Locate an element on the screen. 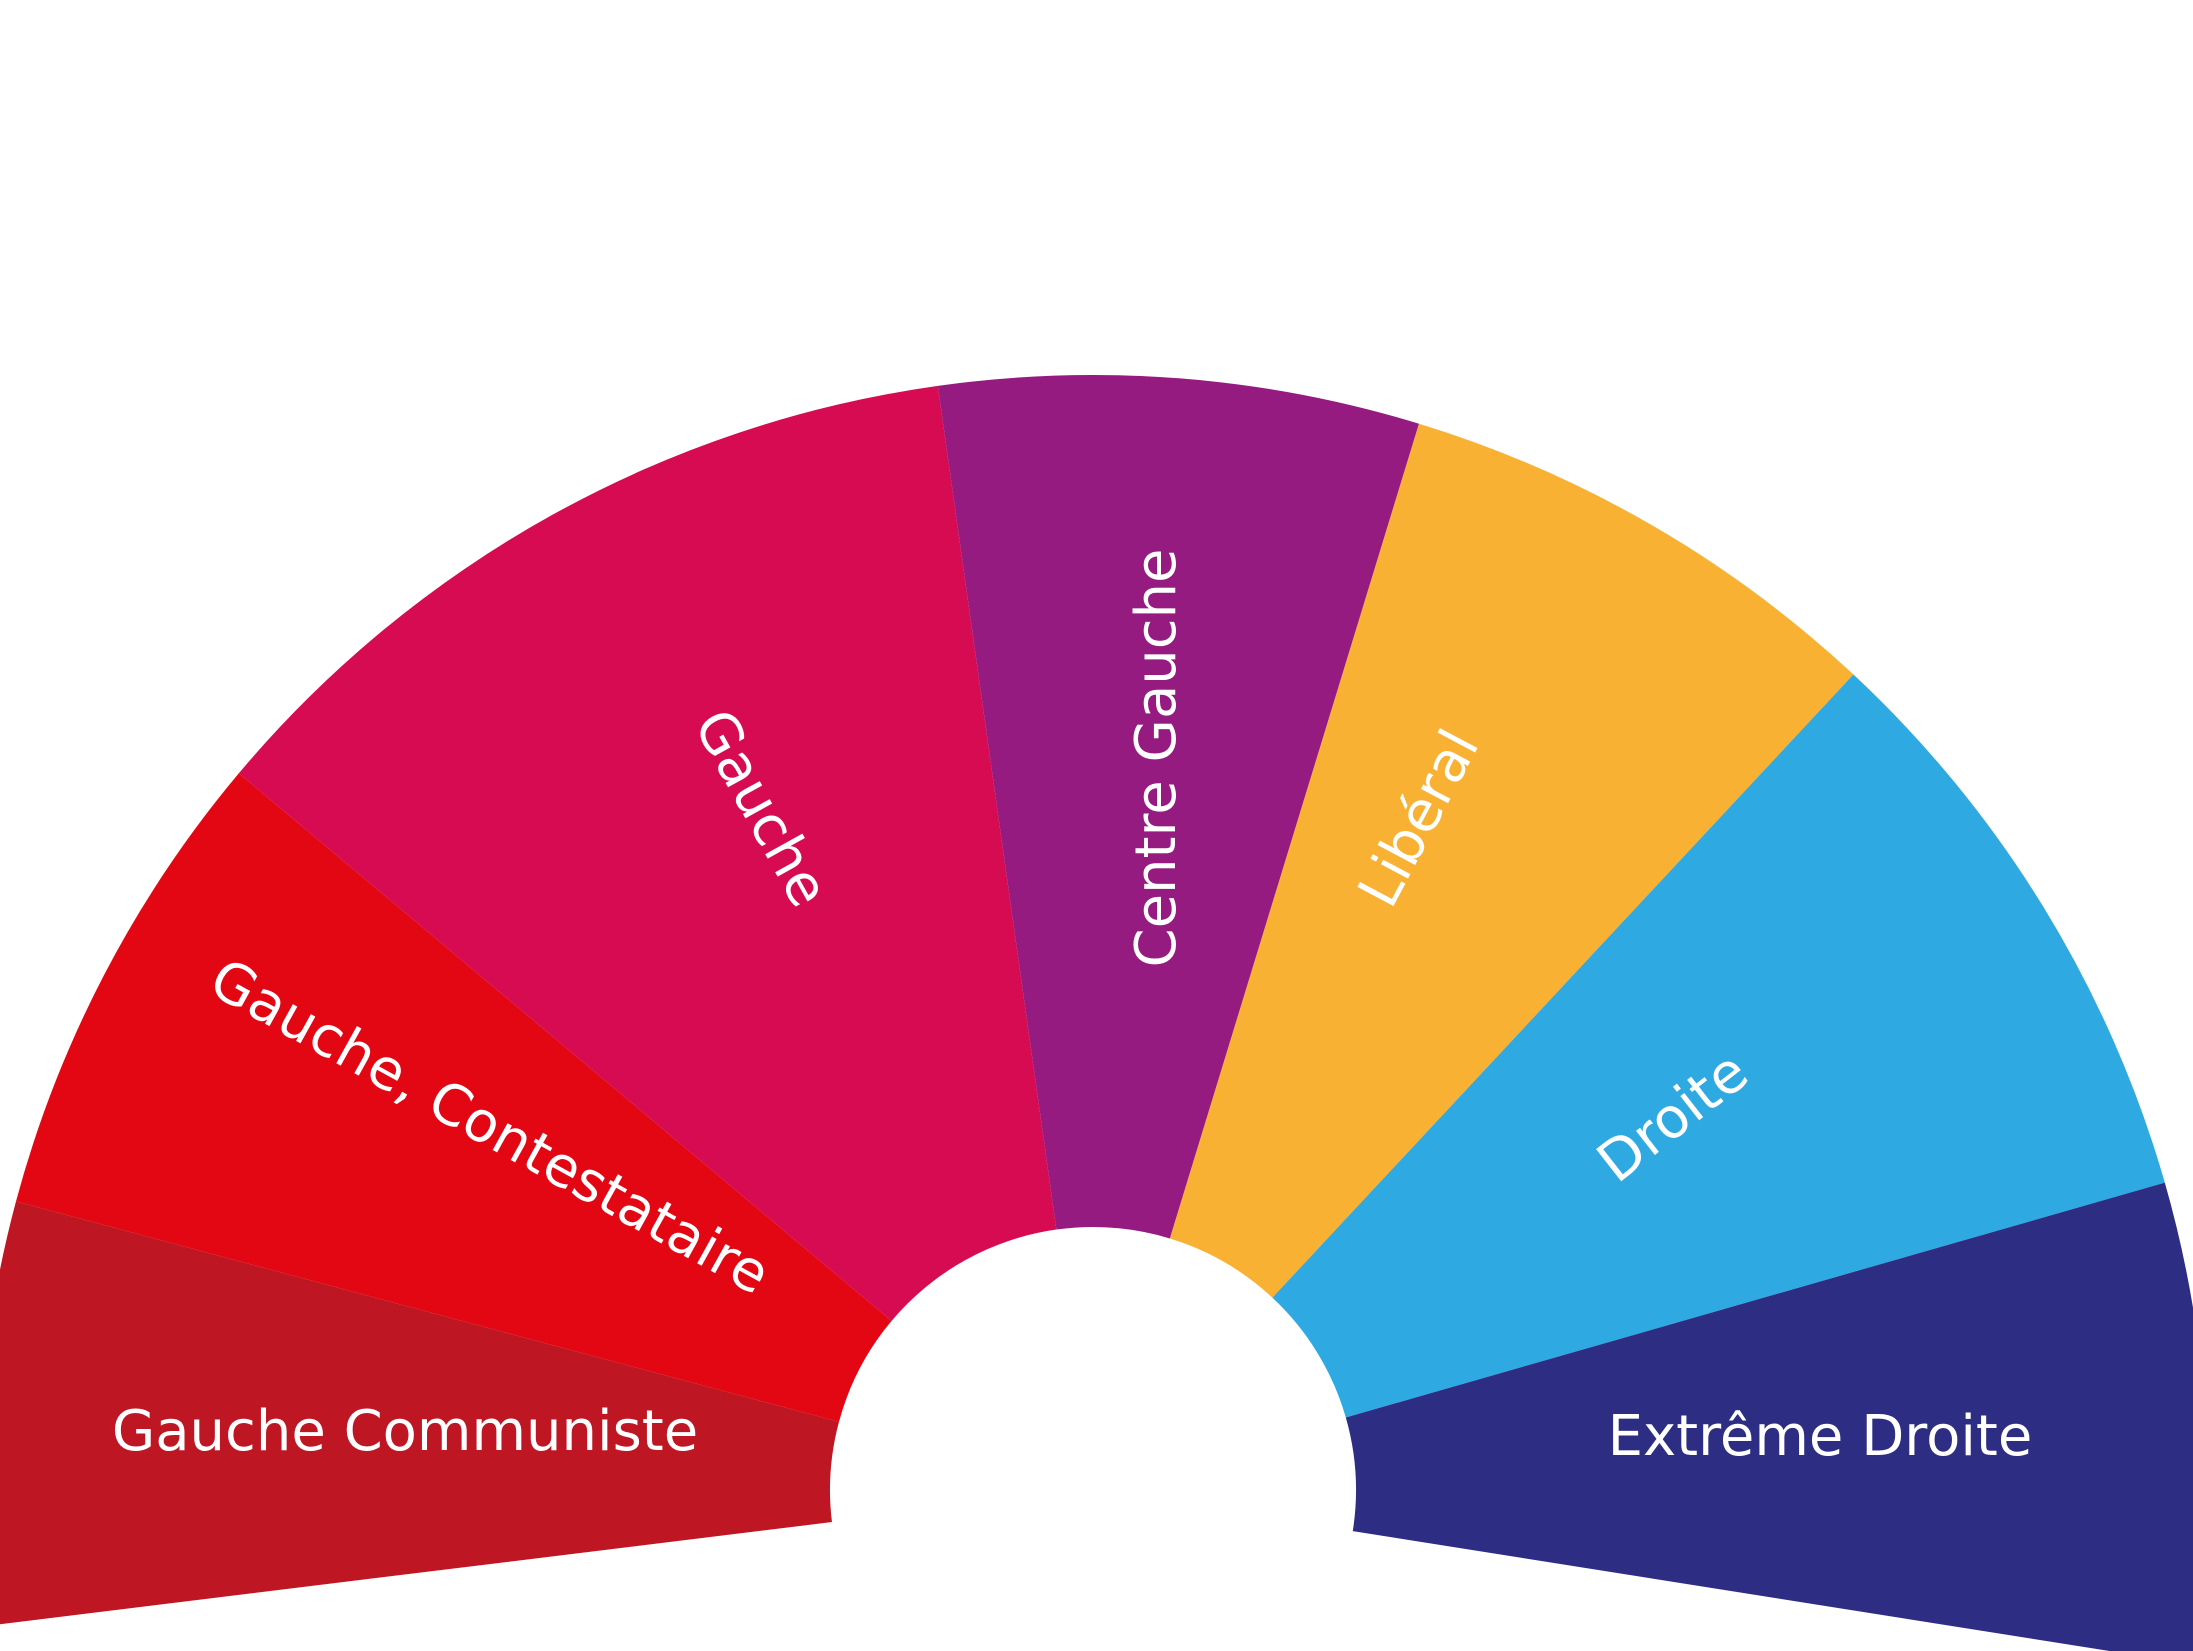 This screenshot has width=2193, height=1651. segment-extreme-droite is located at coordinates (1769, 1416).